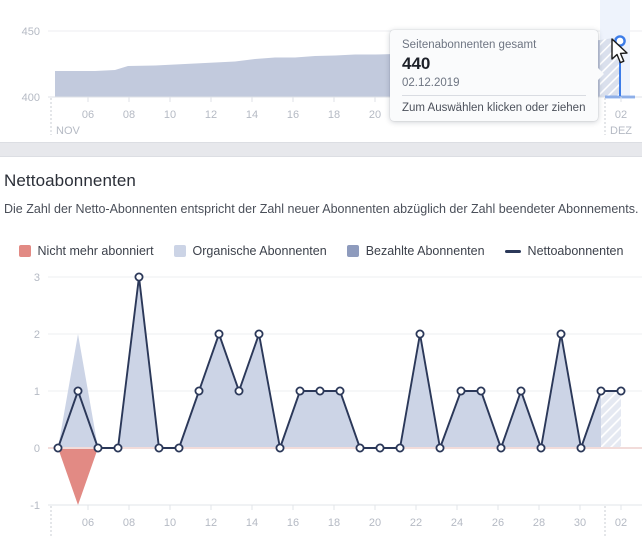 The width and height of the screenshot is (642, 546). What do you see at coordinates (334, 115) in the screenshot?
I see `top-xtick-6: 18` at bounding box center [334, 115].